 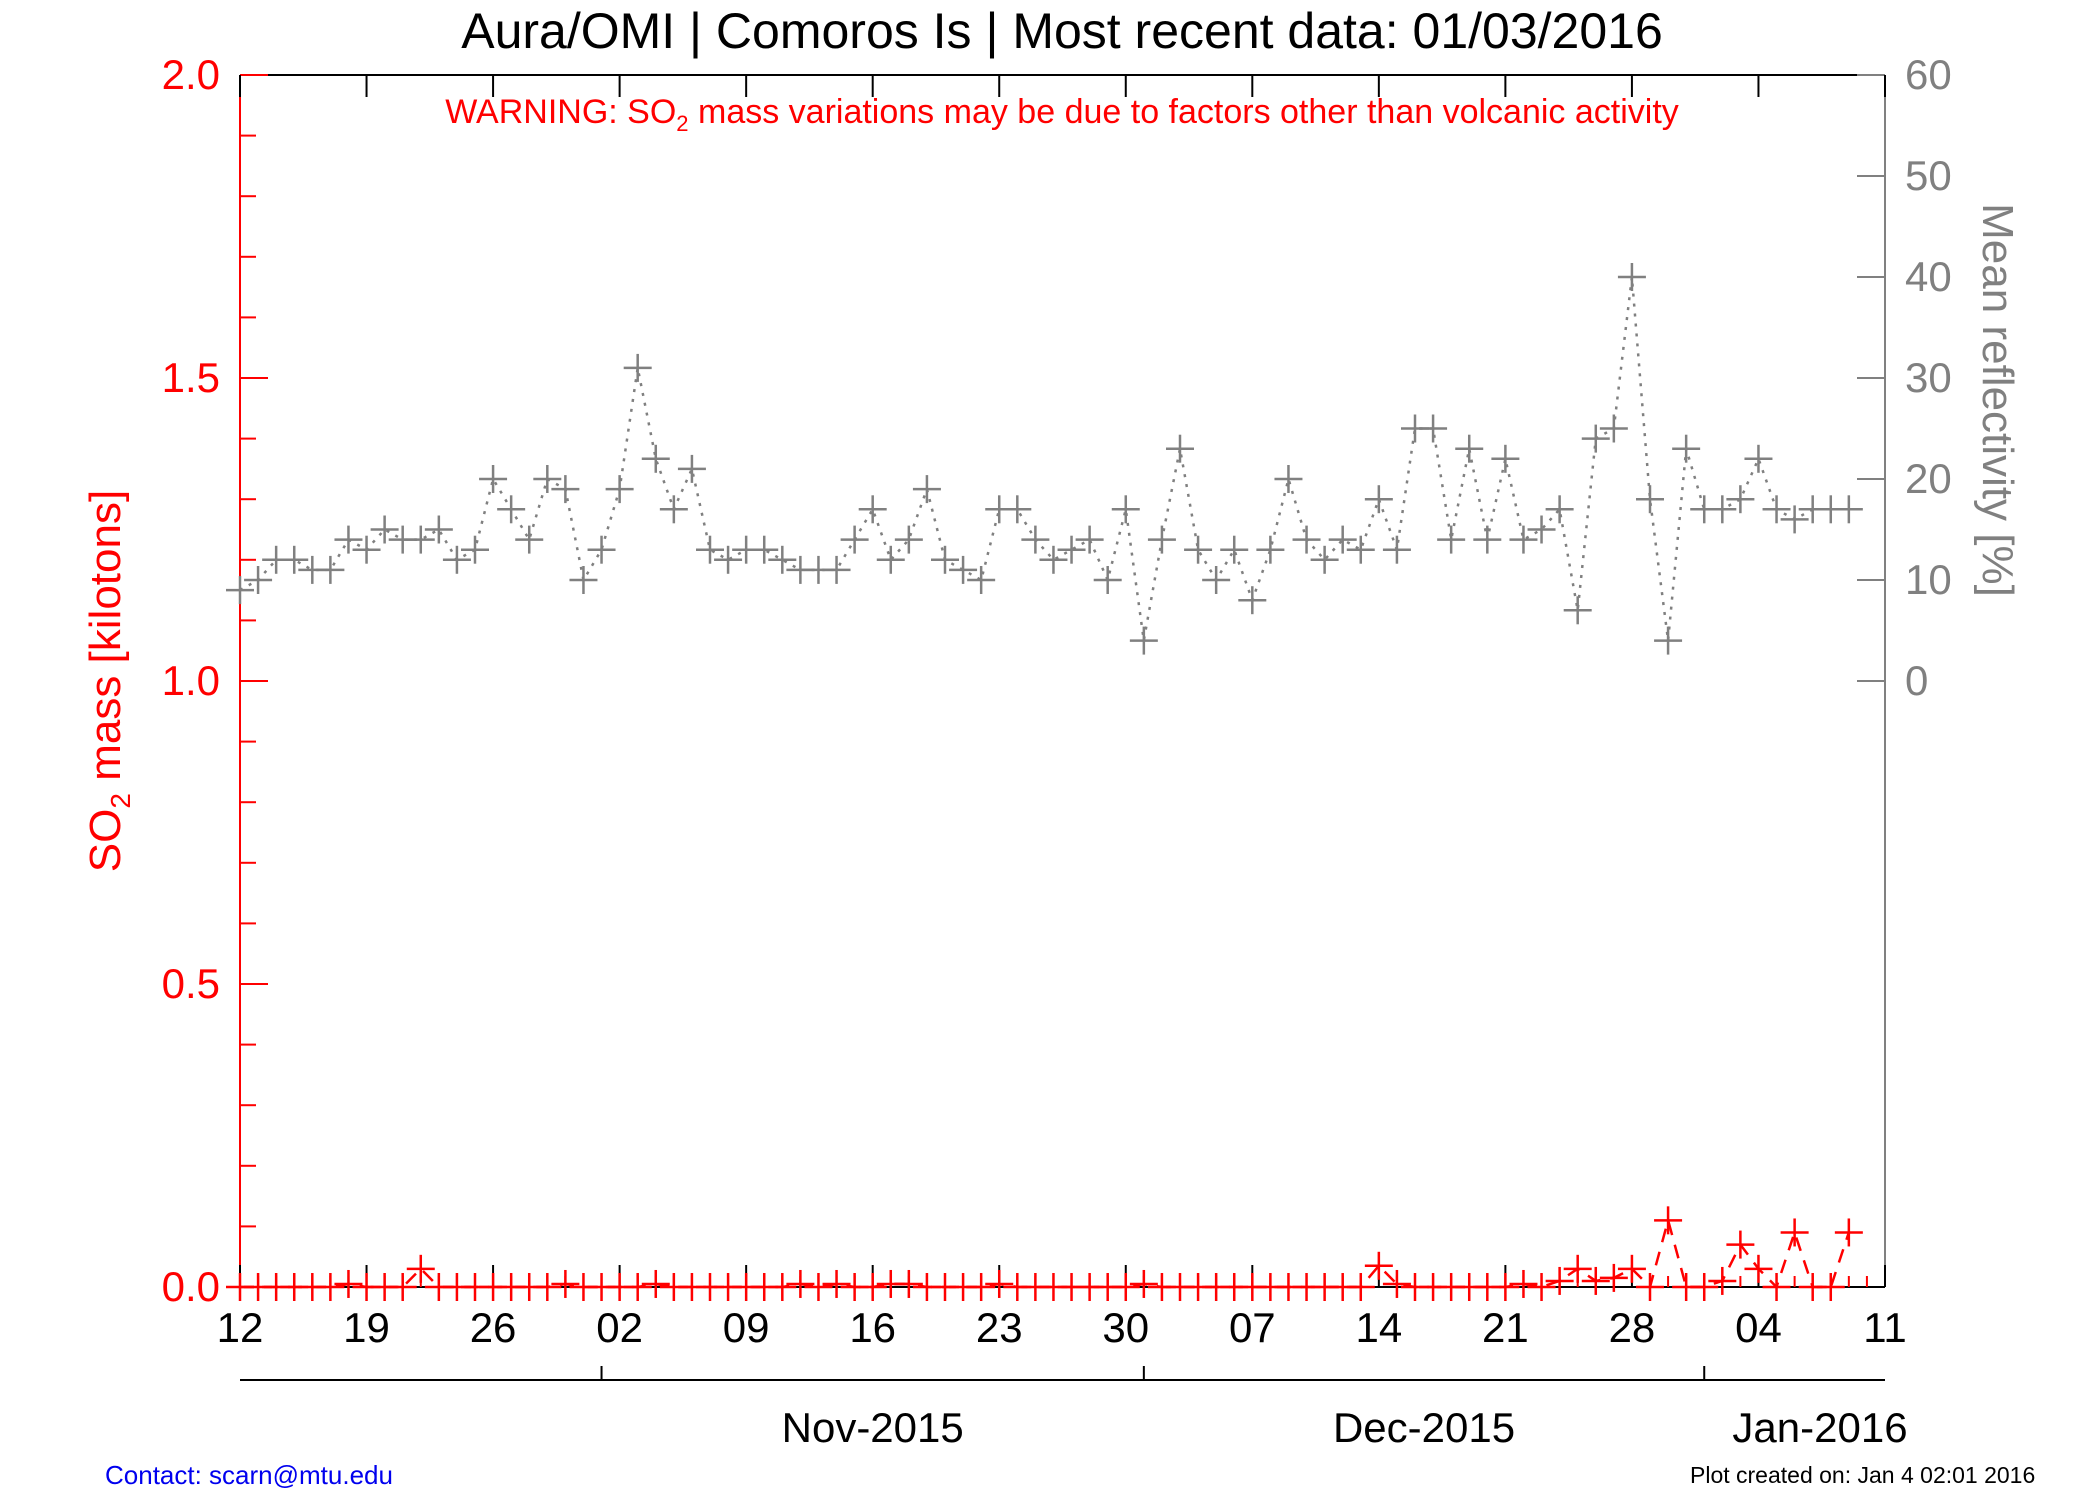 What do you see at coordinates (1928, 175) in the screenshot?
I see `y-right-tick-label: 50` at bounding box center [1928, 175].